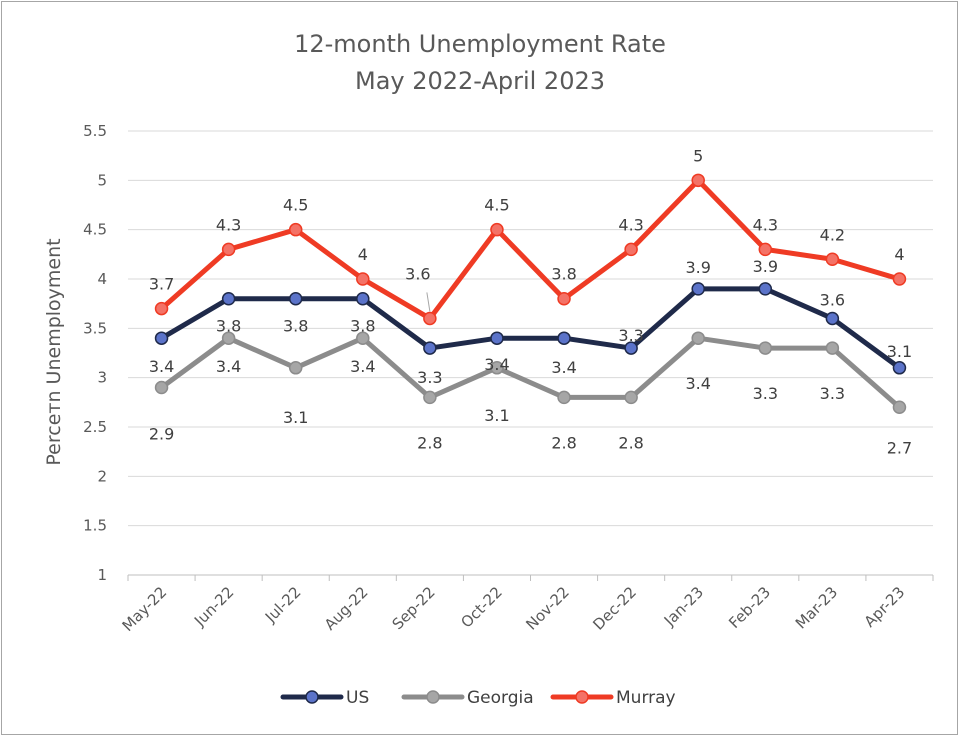 Image resolution: width=961 pixels, height=738 pixels. I want to click on y-tick-label: 4.5, so click(95, 230).